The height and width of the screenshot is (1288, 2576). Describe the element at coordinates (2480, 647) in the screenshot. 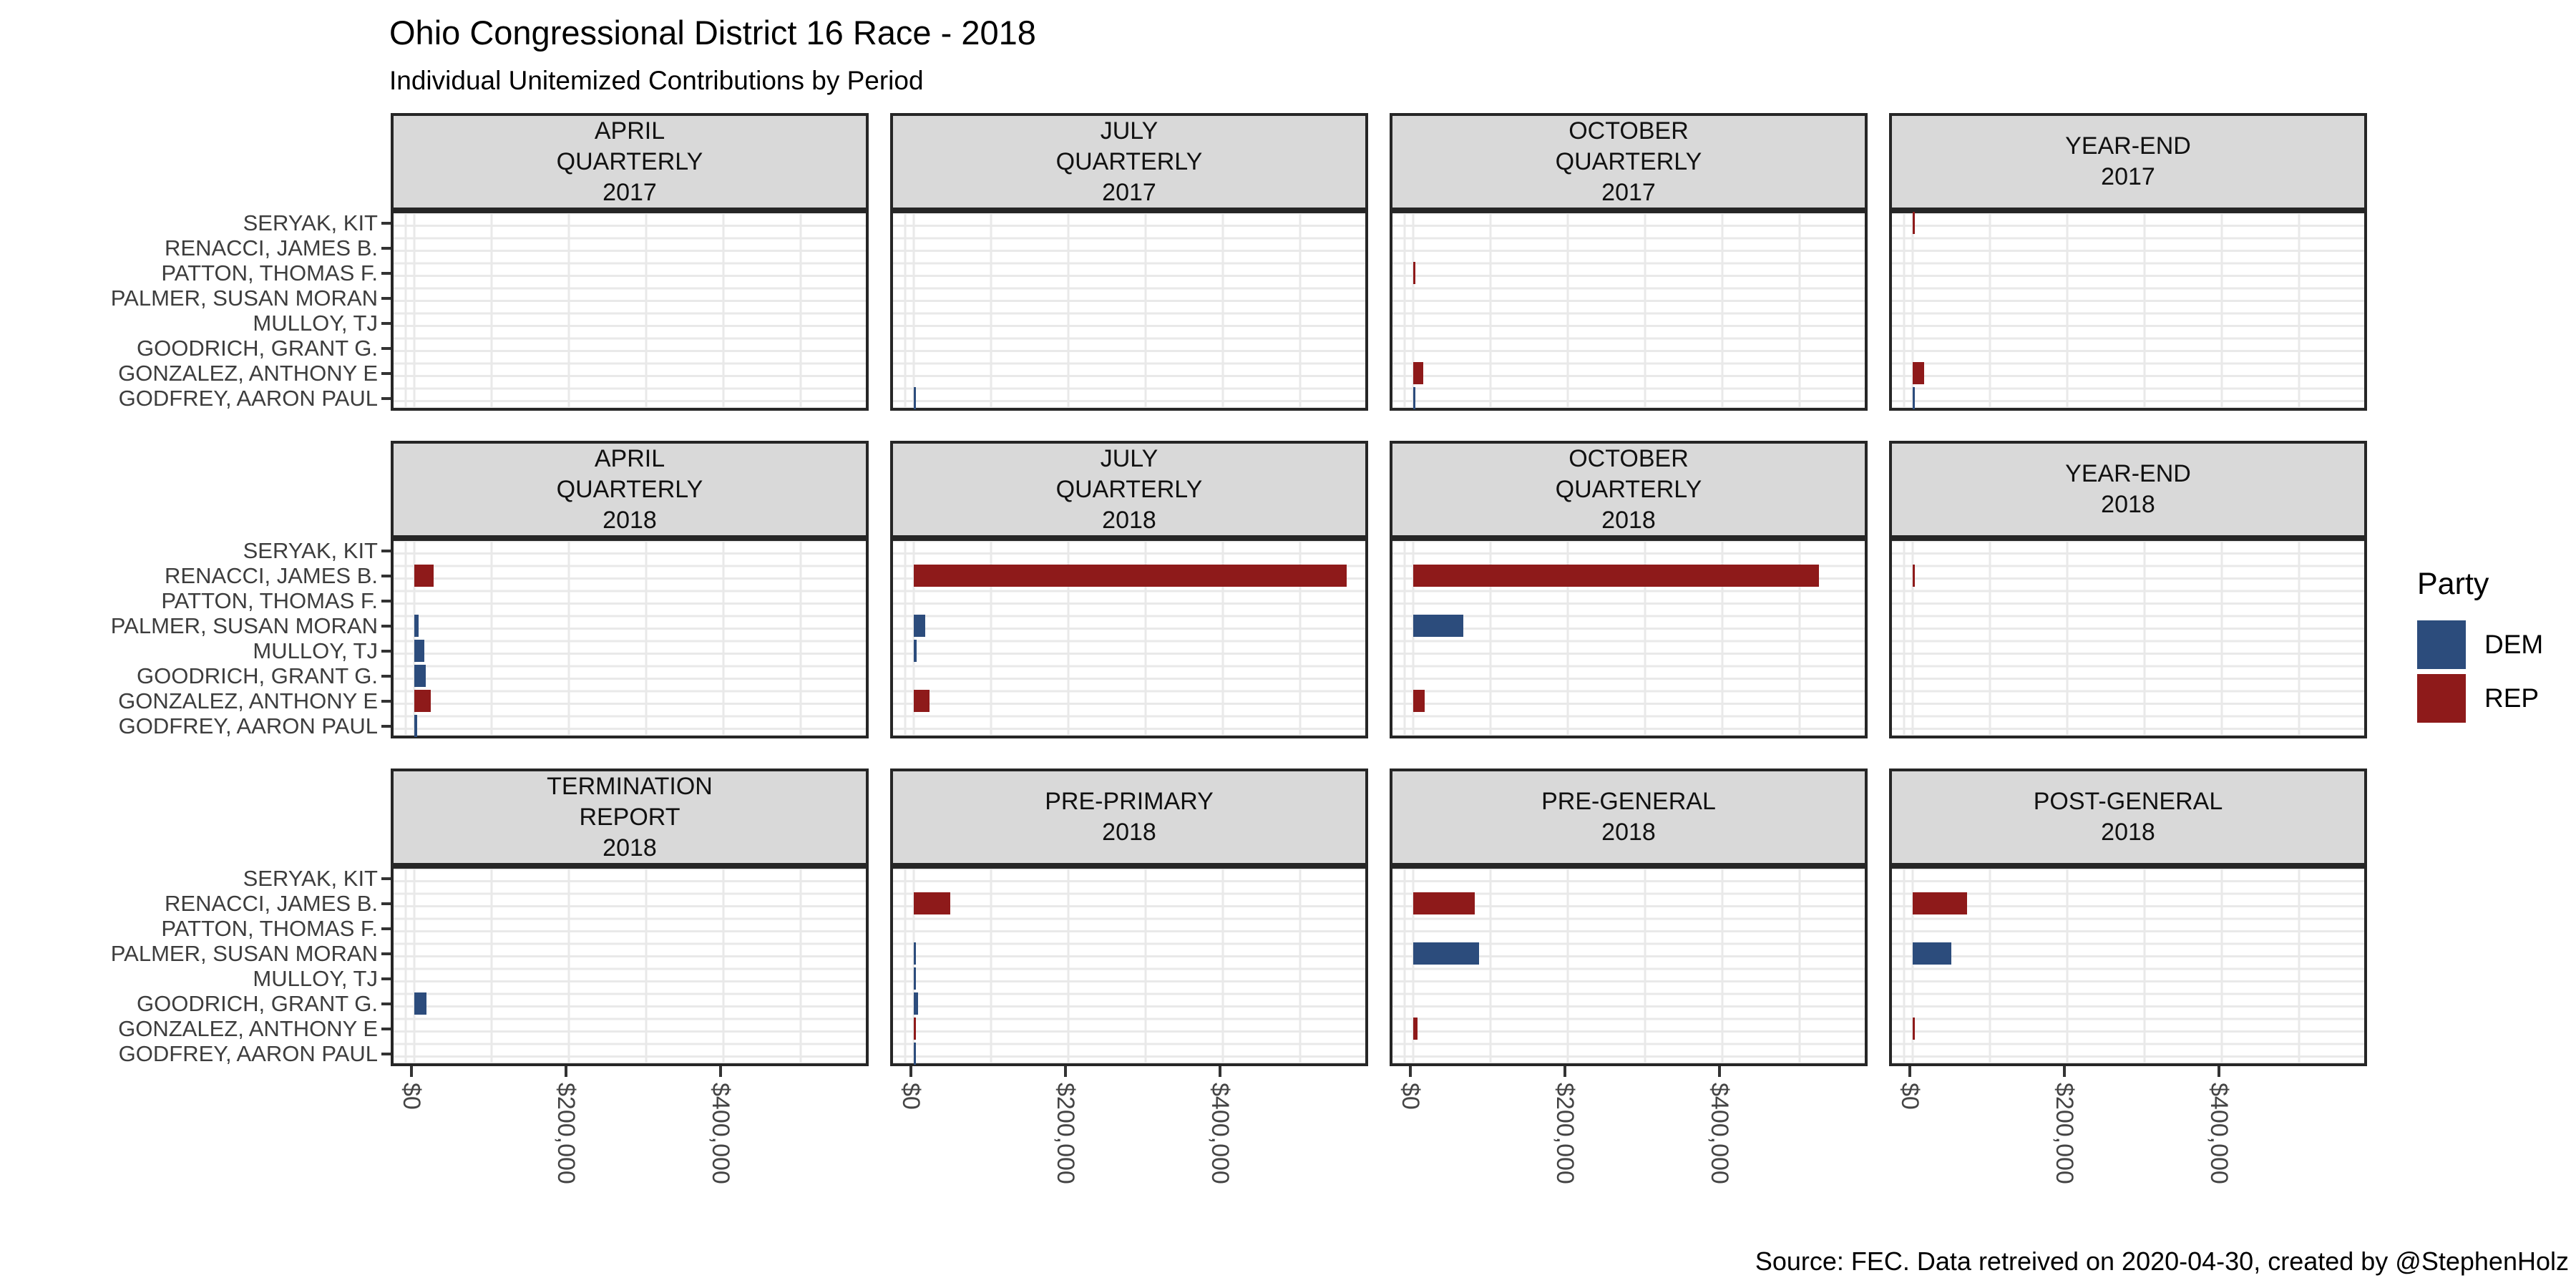

I see `legend: Party DEM REP` at that location.